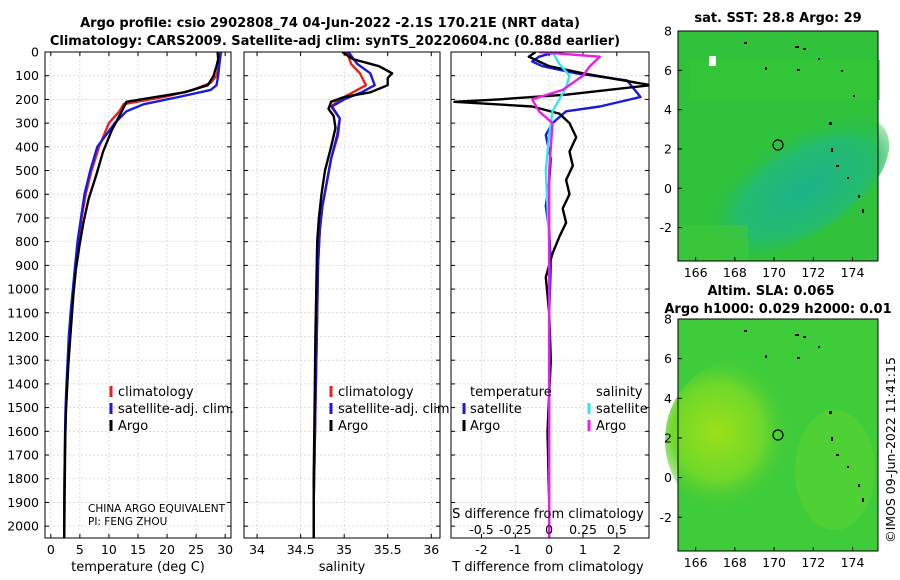 The image size is (900, 580). I want to click on sst-map-islands, so click(804, 127).